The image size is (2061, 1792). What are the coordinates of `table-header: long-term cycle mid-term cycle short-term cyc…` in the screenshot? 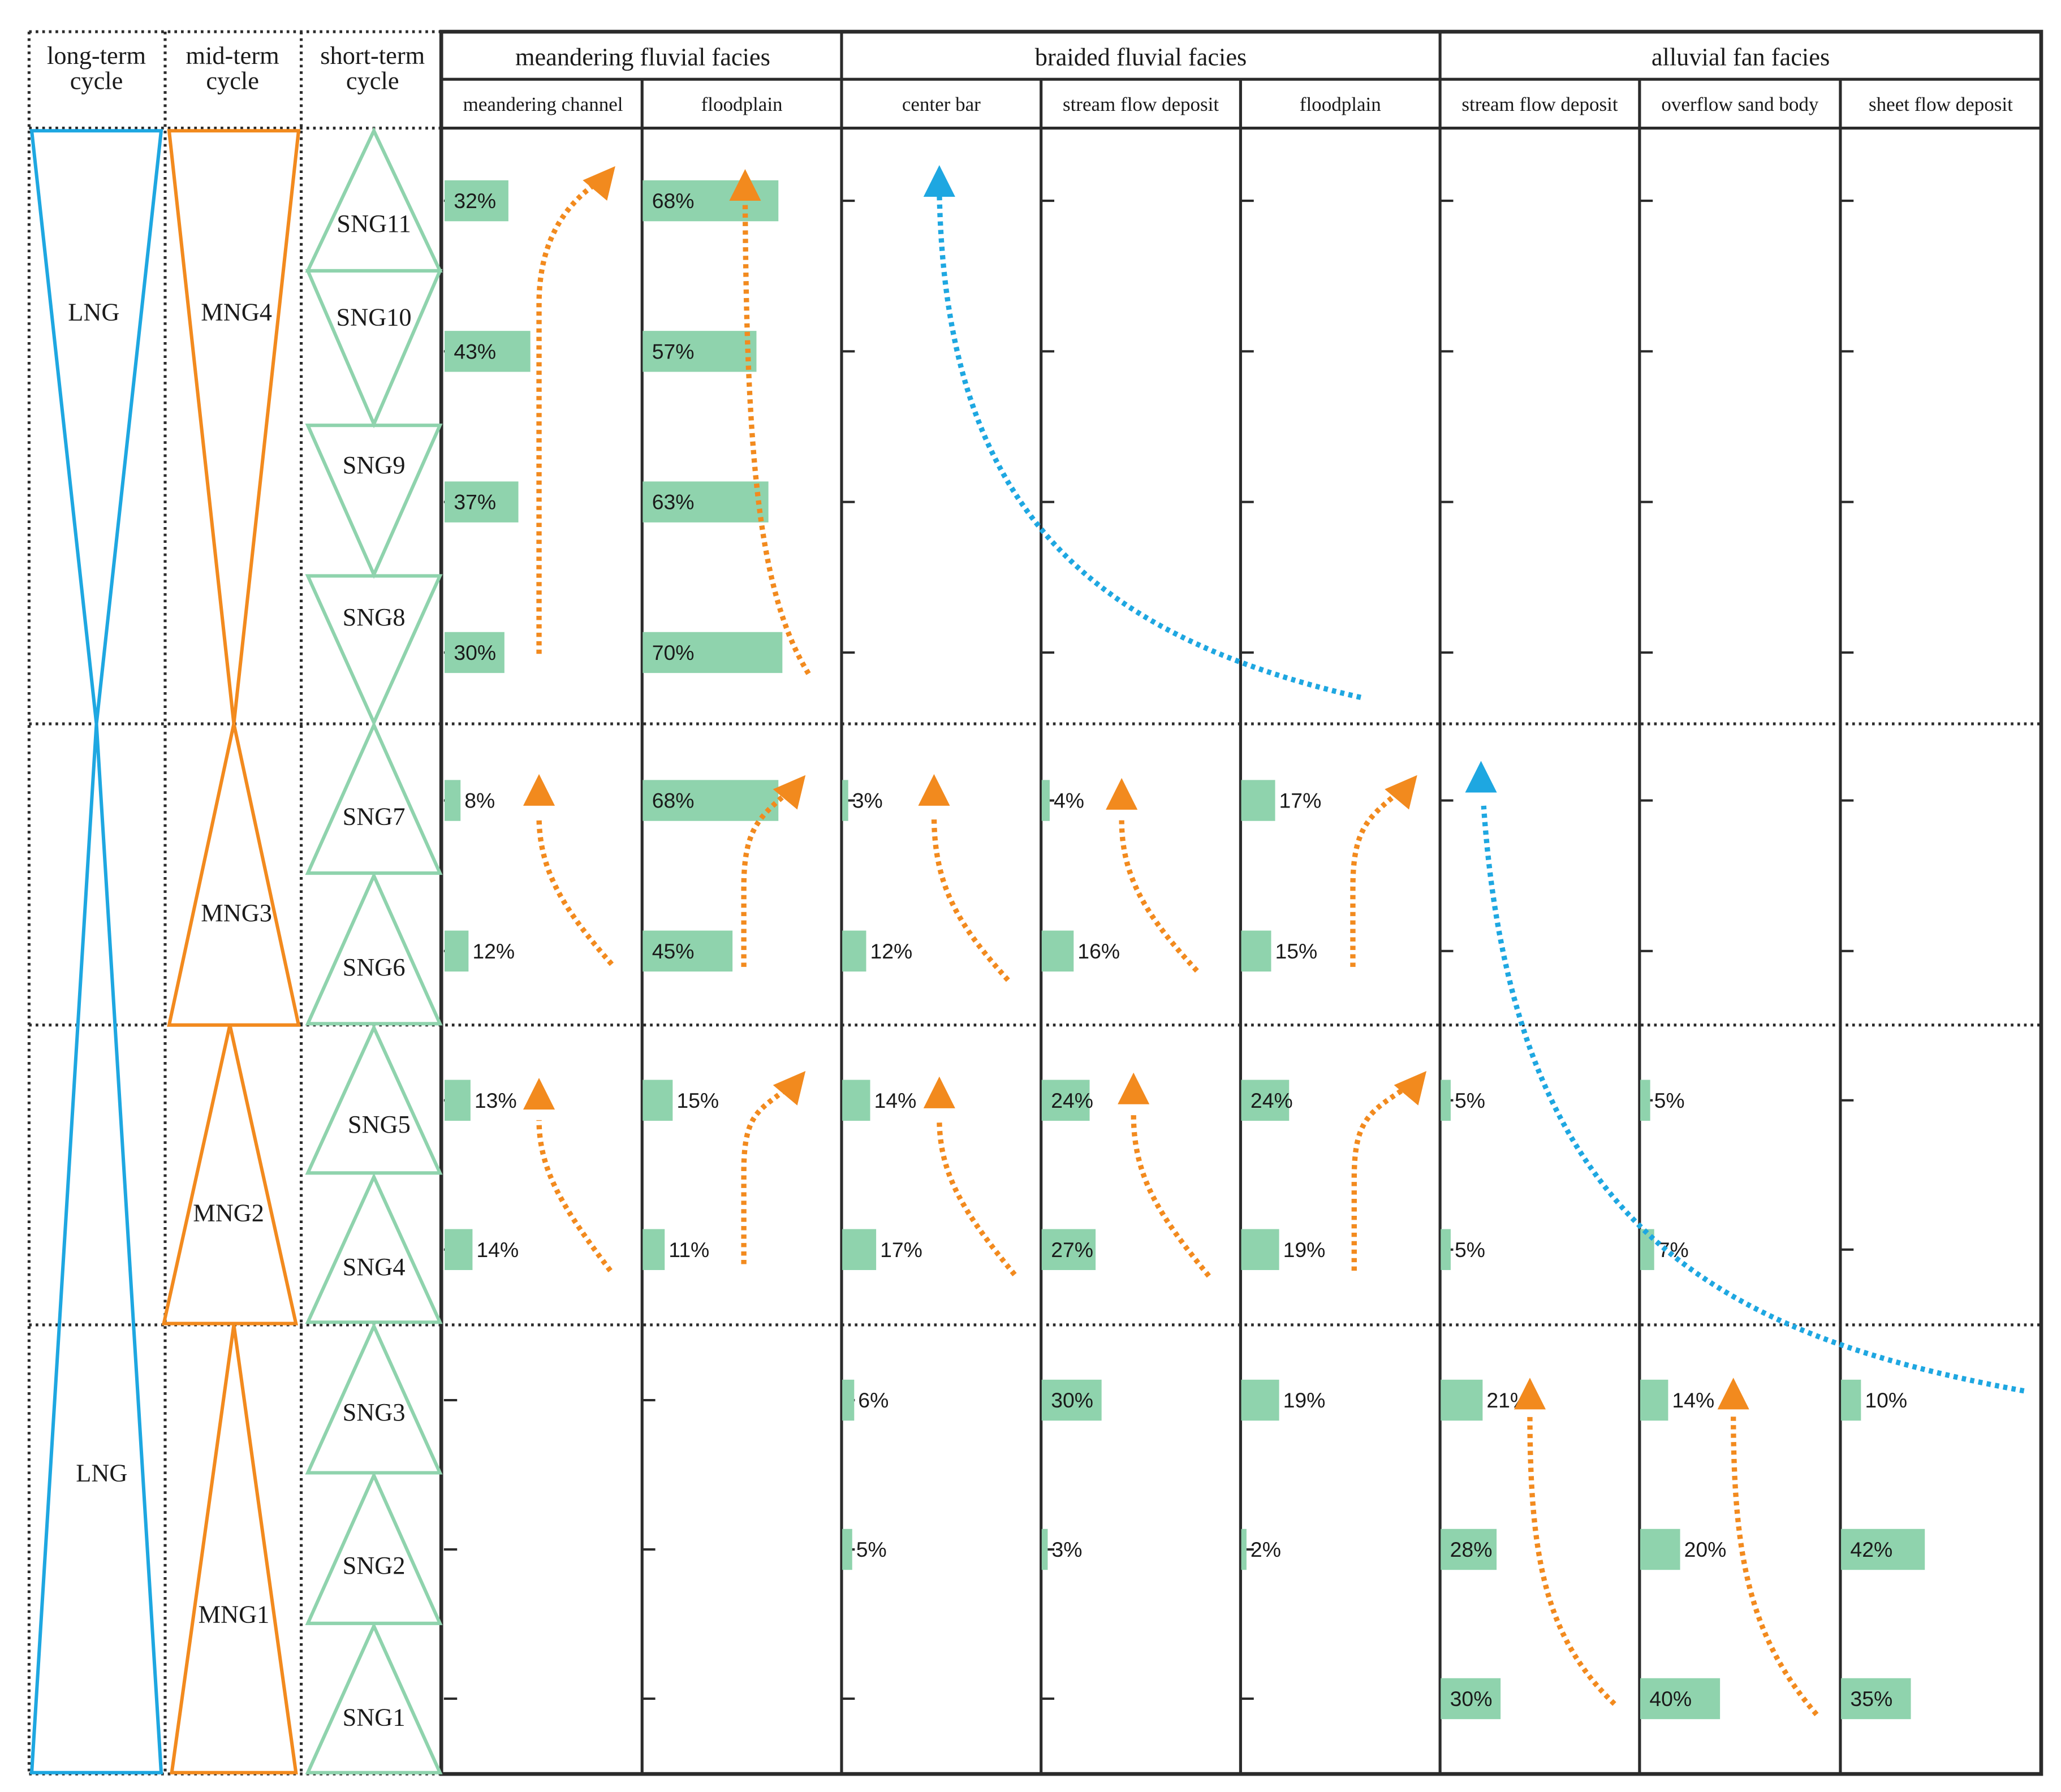 It's located at (1030, 78).